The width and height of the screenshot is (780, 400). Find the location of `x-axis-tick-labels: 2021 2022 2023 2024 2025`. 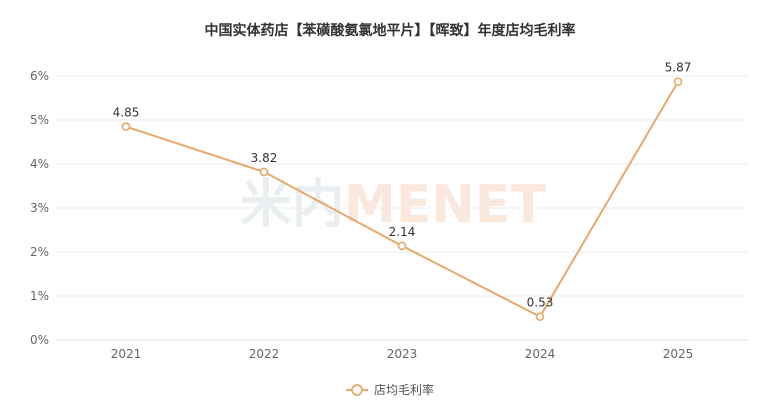

x-axis-tick-labels: 2021 2022 2023 2024 2025 is located at coordinates (402, 354).